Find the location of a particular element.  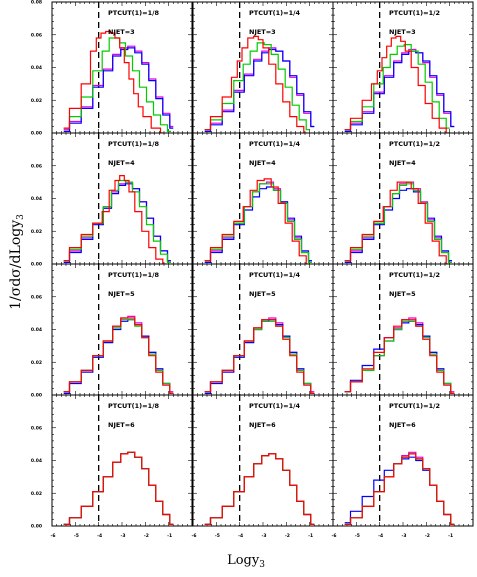

panel-1: 0.00 0.02 0.04 0.06 0.08 PTCUT(1)=1/8 NJET=3 is located at coordinates (112, 68).